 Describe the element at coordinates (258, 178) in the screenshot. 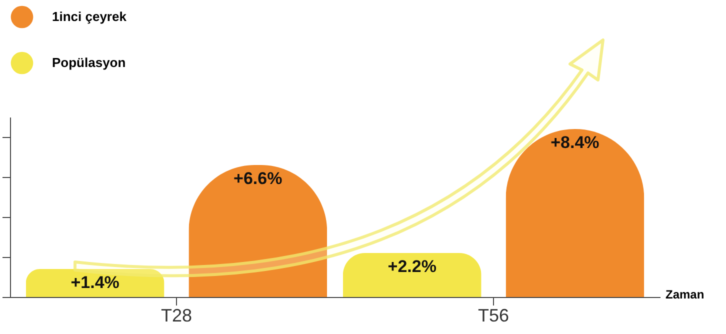

I see `data-label: +6.6%` at that location.